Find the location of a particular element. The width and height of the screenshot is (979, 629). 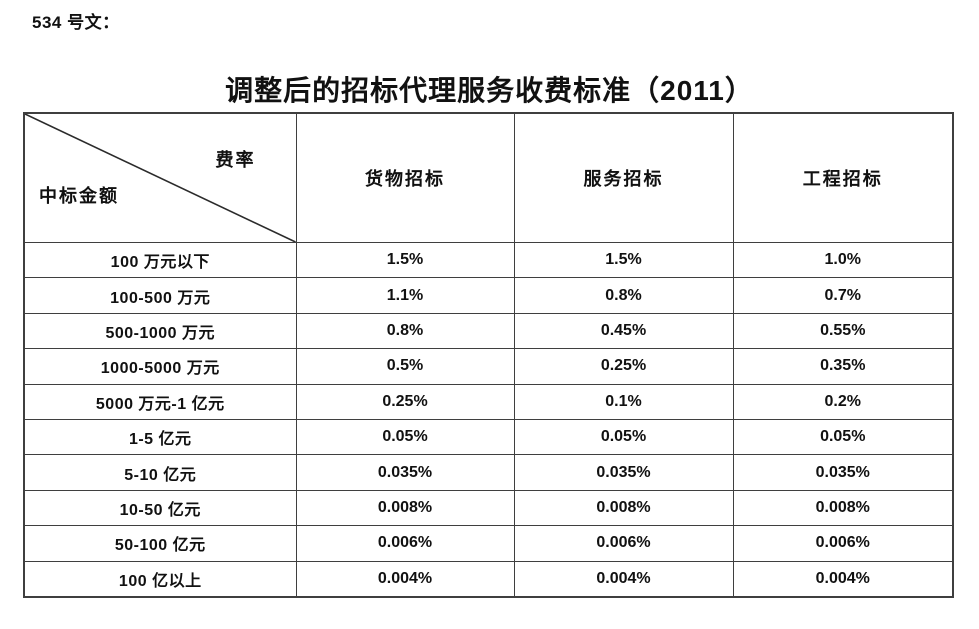

fee-rate-value: 0.2% is located at coordinates (843, 401).